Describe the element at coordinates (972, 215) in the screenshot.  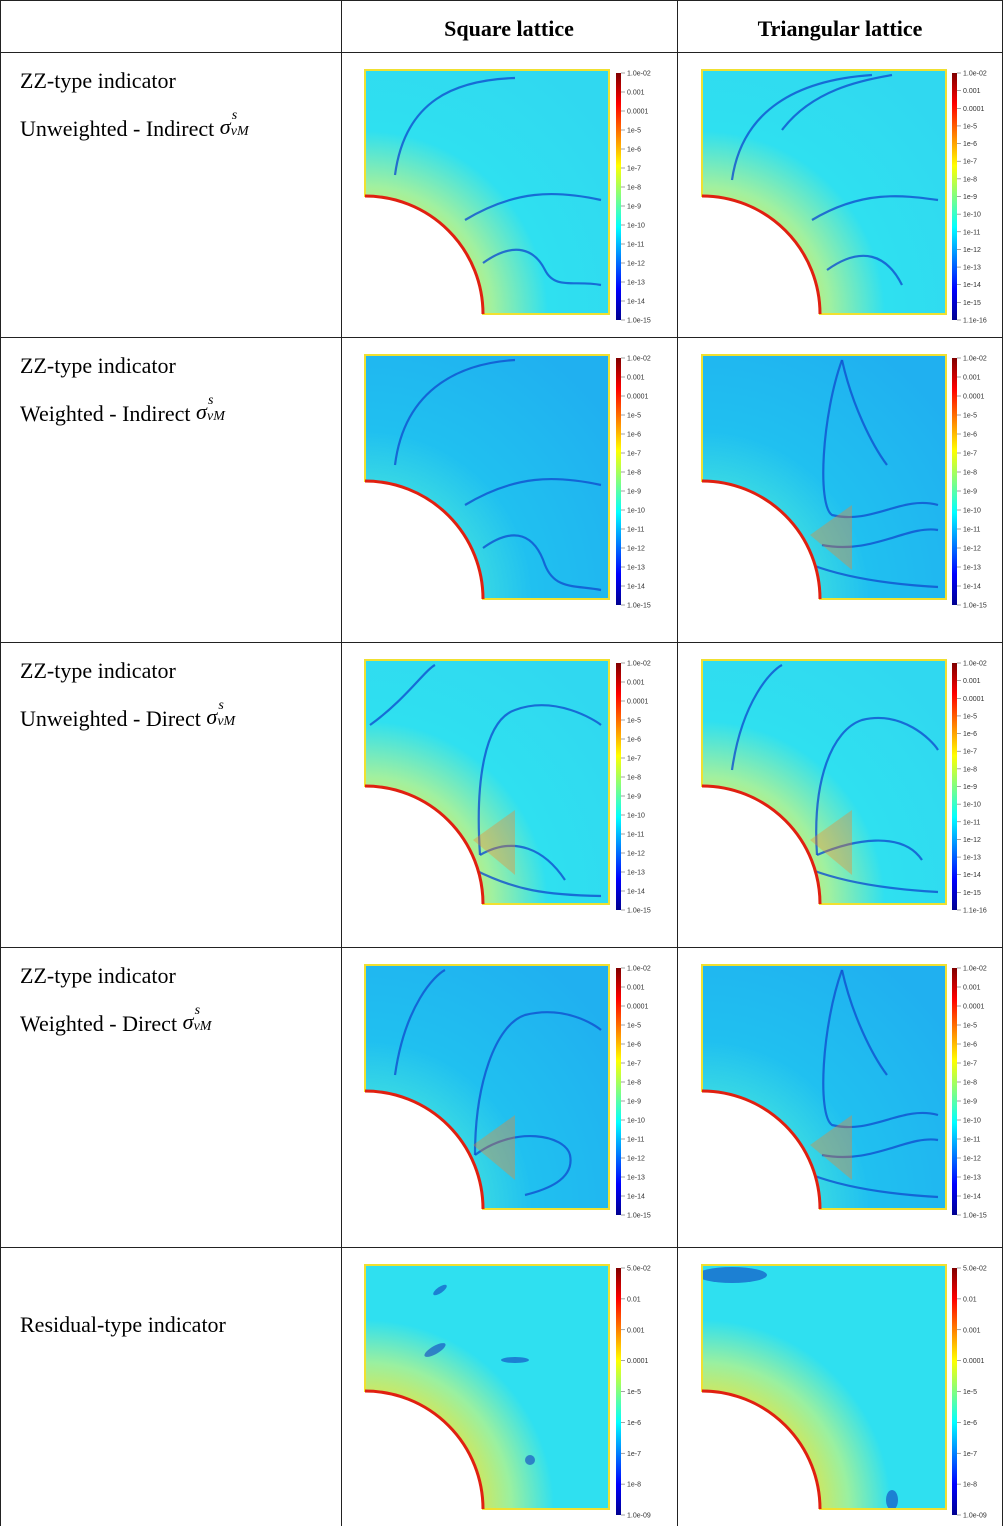
I see `colorbar-label: 1e-10` at that location.